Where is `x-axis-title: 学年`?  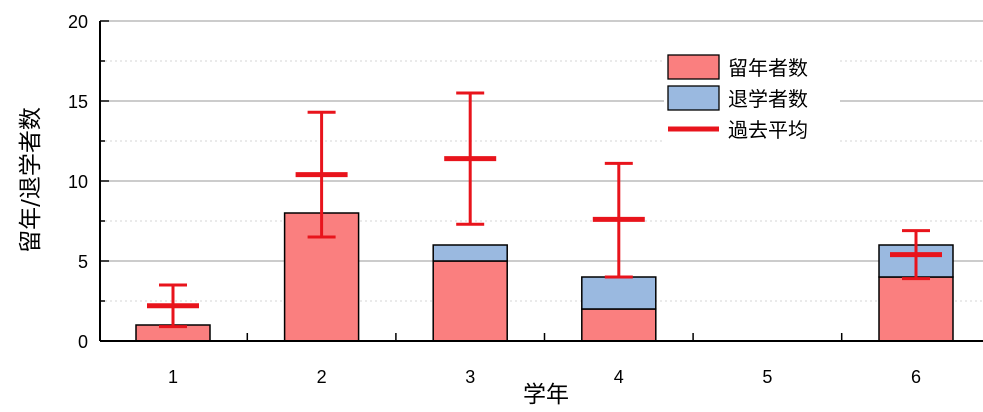
x-axis-title: 学年 is located at coordinates (546, 395).